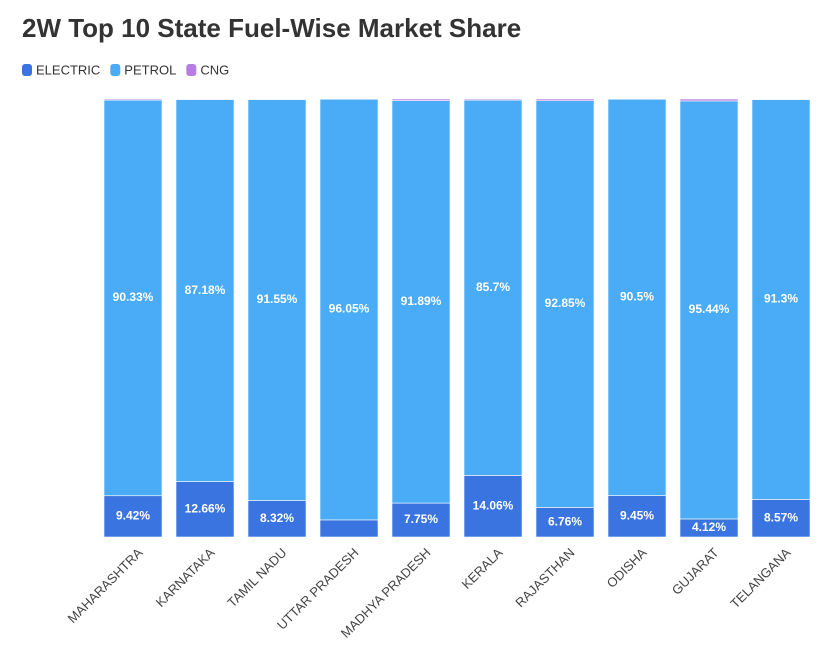 This screenshot has height=663, width=836. What do you see at coordinates (214, 69) in the screenshot?
I see `legend-label: CNG` at bounding box center [214, 69].